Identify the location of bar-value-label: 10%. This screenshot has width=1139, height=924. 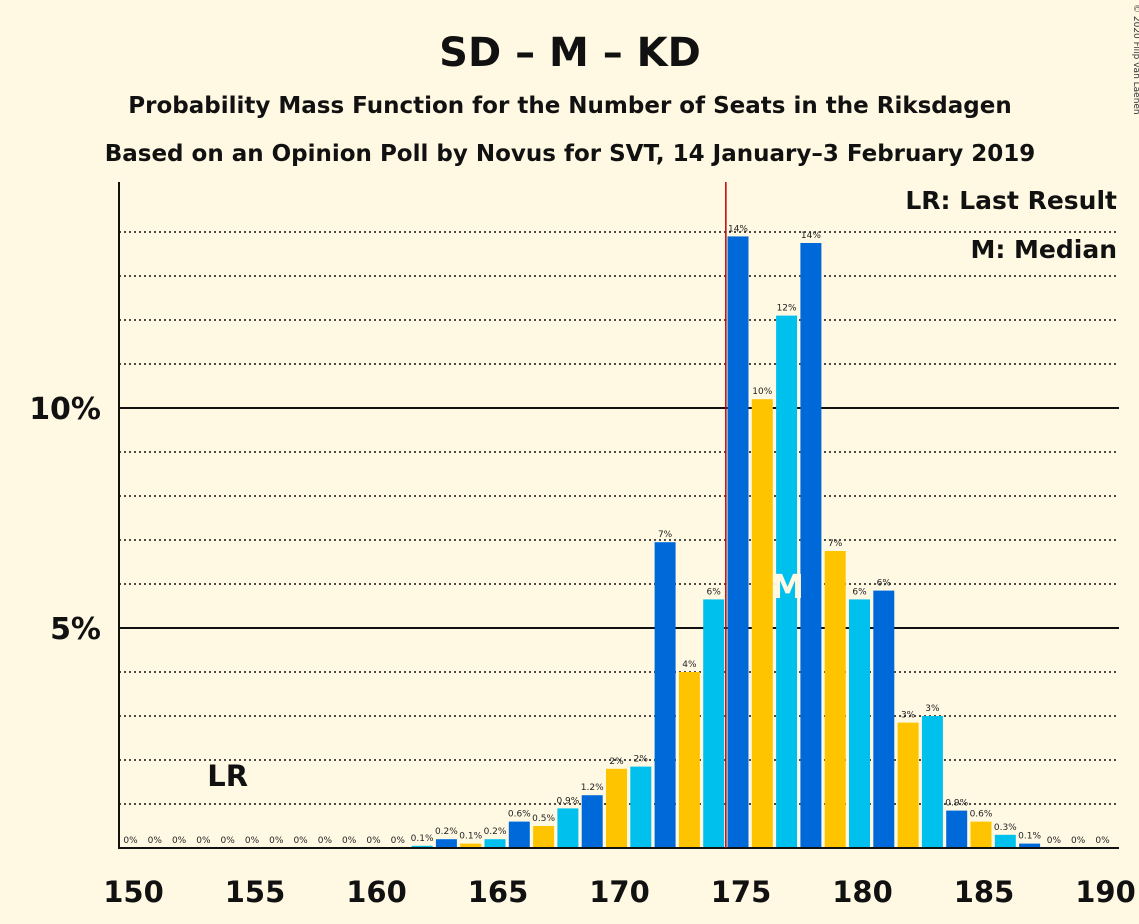
(762, 392).